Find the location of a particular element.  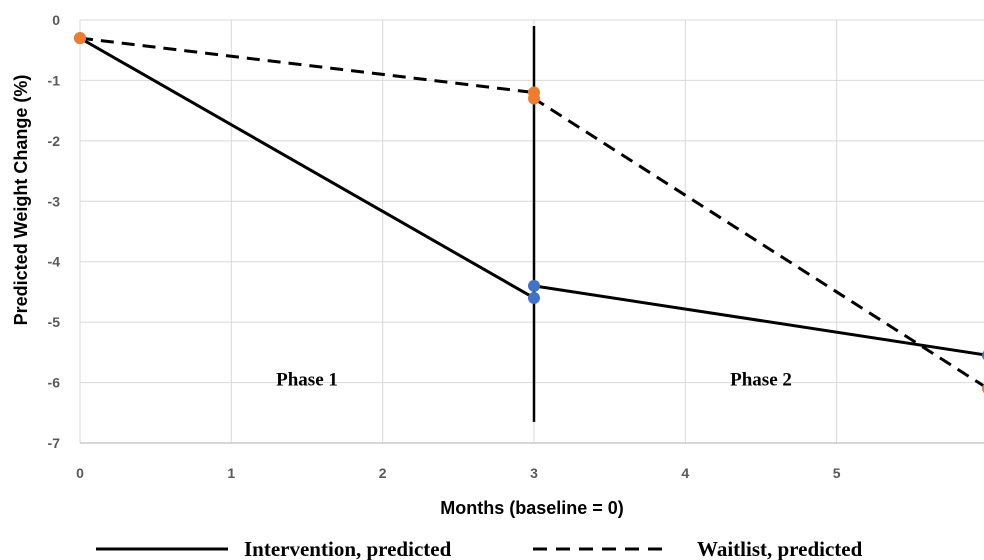

x-tick-label: 3 is located at coordinates (534, 473).